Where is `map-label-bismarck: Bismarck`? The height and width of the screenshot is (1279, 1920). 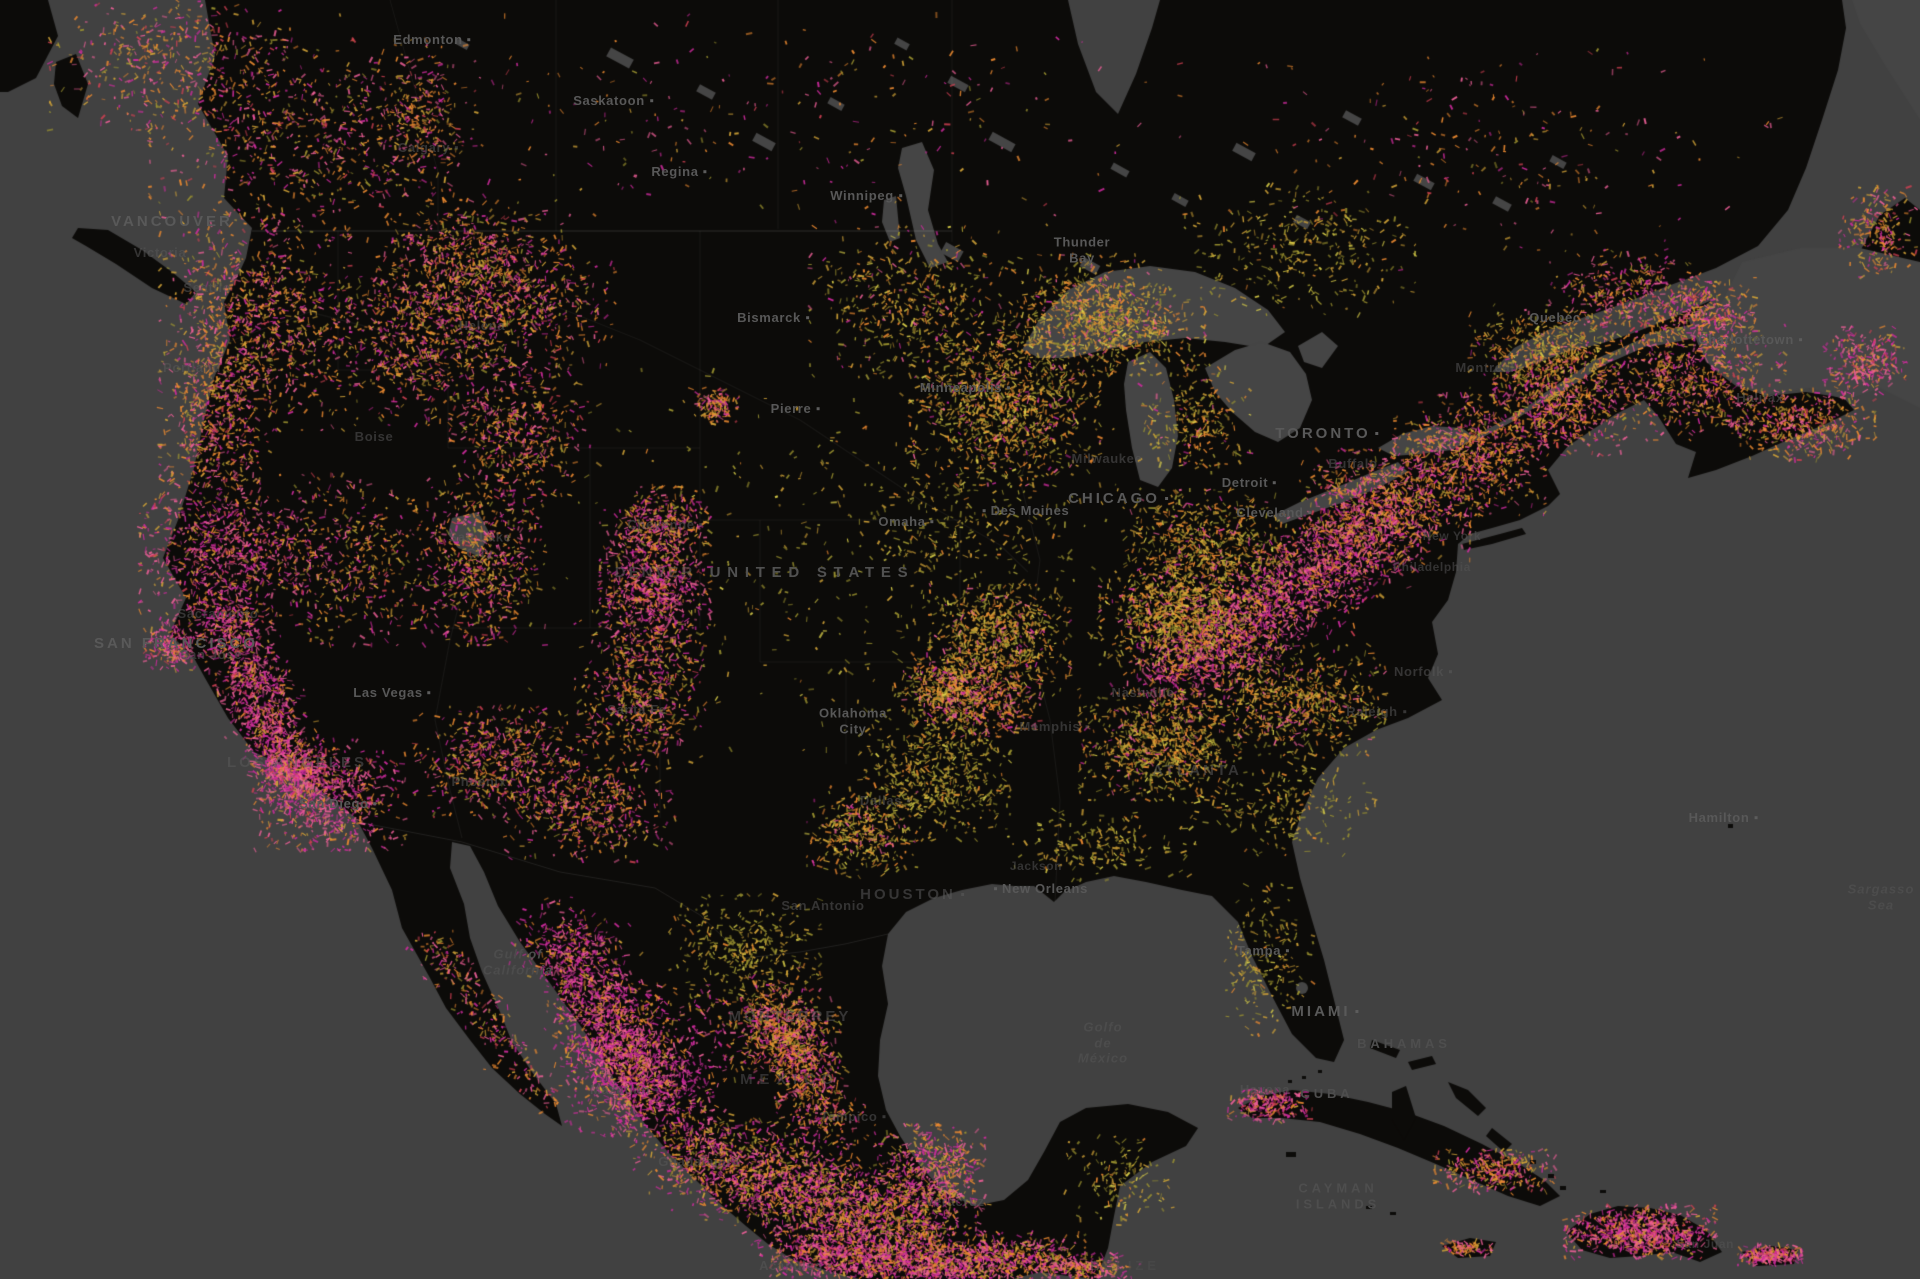
map-label-bismarck: Bismarck is located at coordinates (773, 318).